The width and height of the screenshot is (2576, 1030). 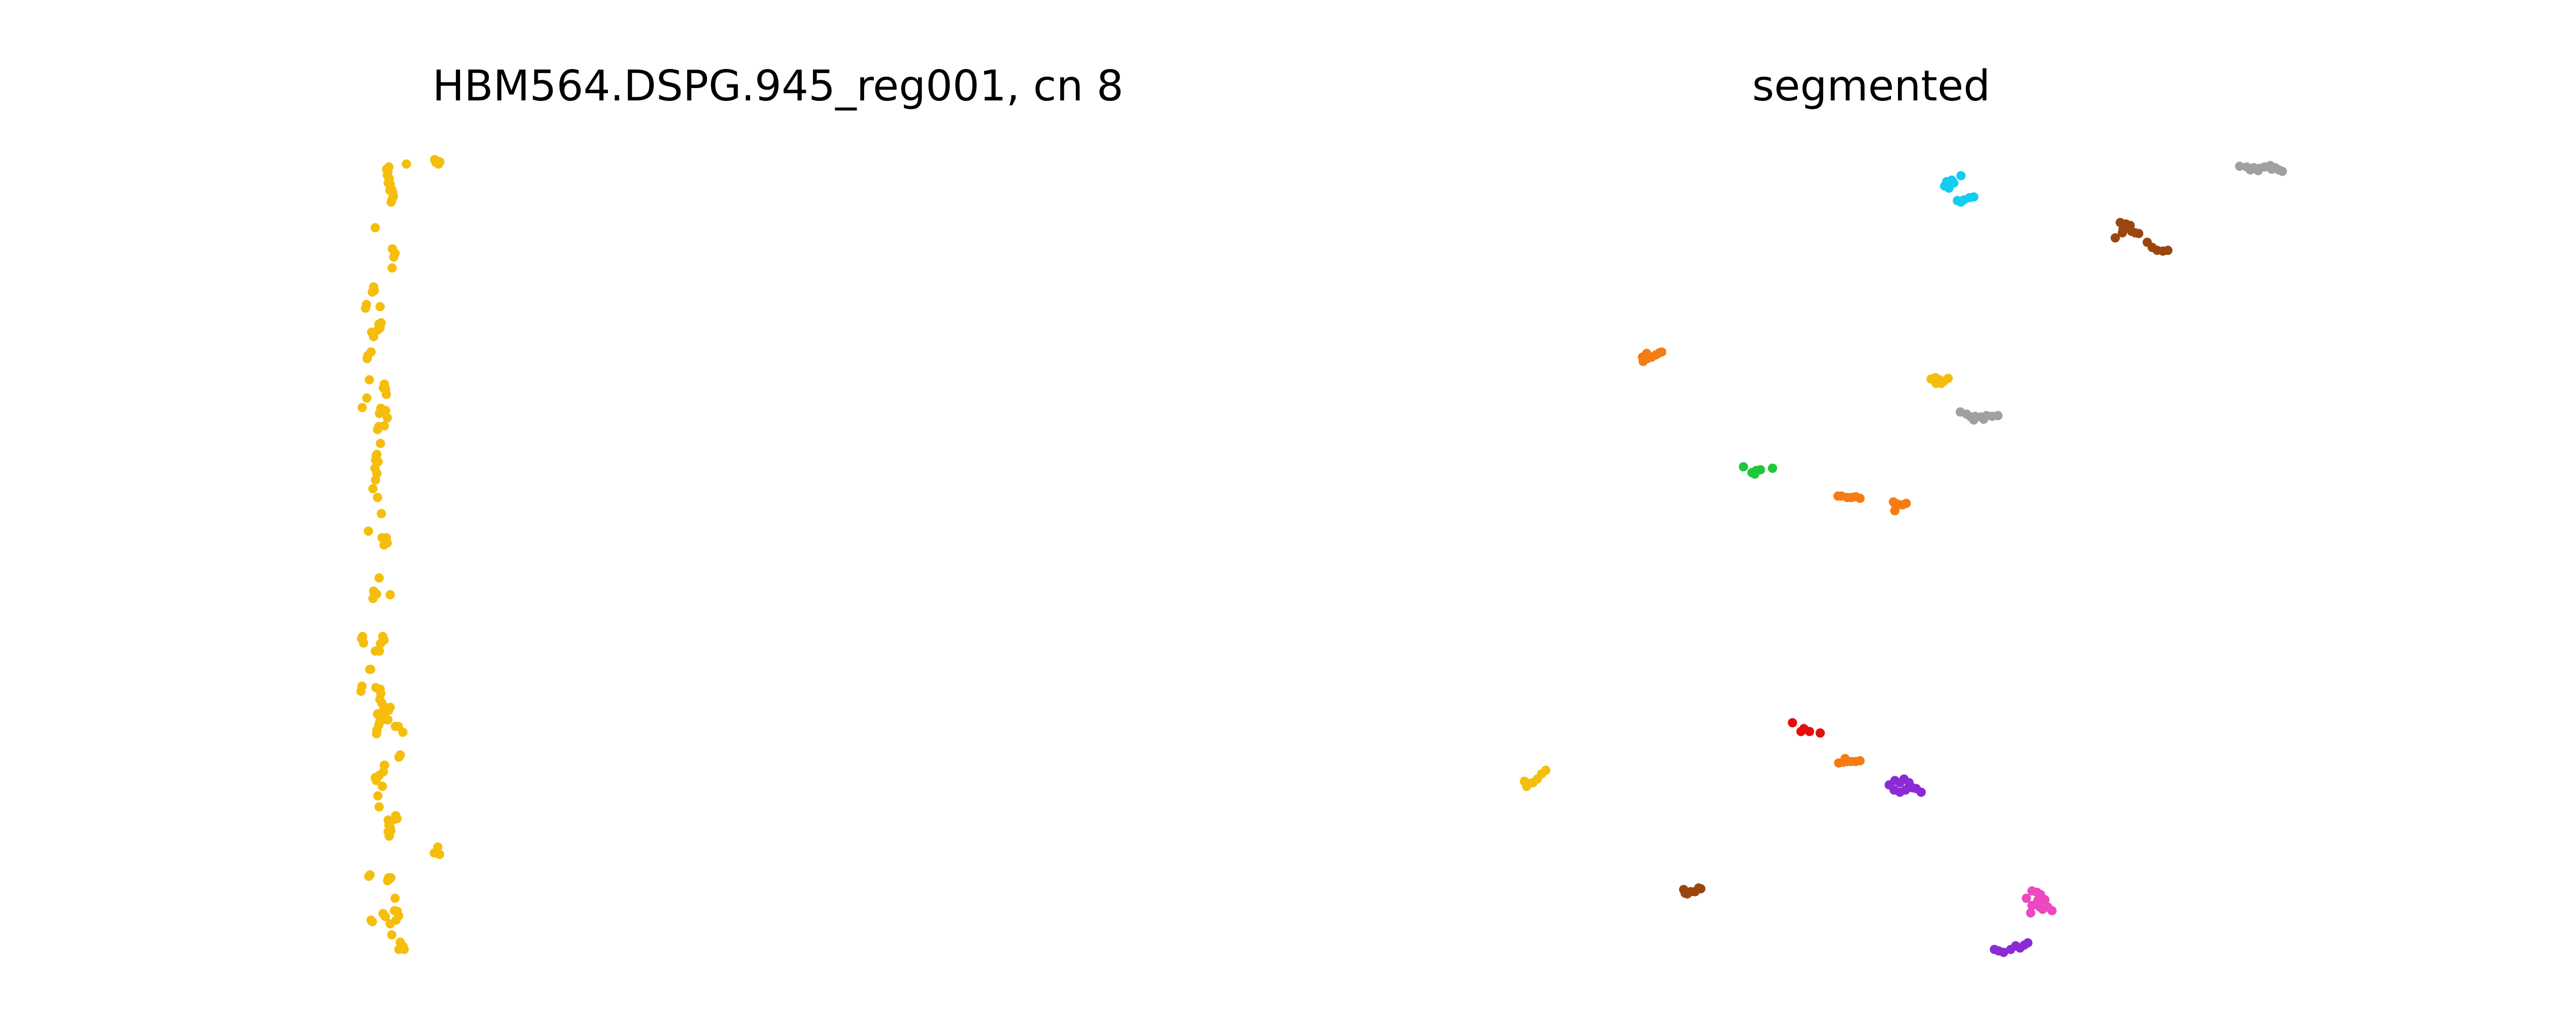 I want to click on scatter-panel-left, so click(x=400, y=554).